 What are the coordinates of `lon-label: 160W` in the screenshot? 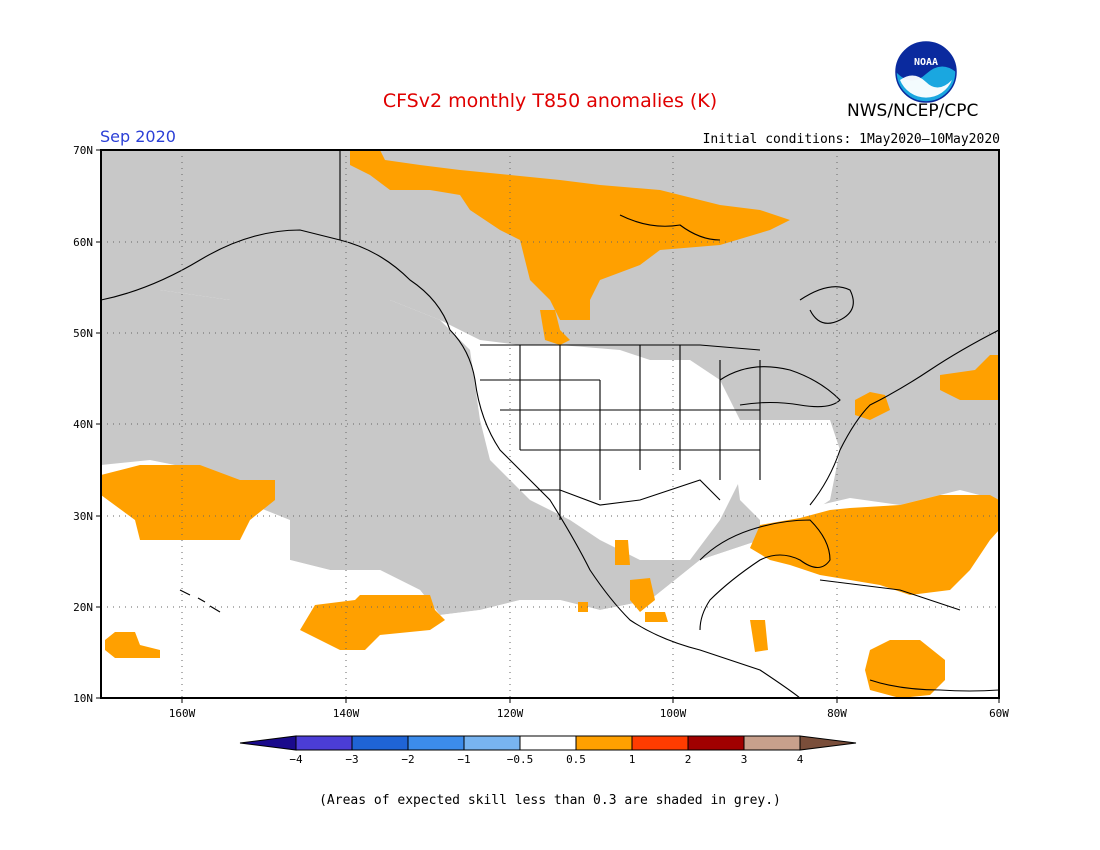 It's located at (182, 713).